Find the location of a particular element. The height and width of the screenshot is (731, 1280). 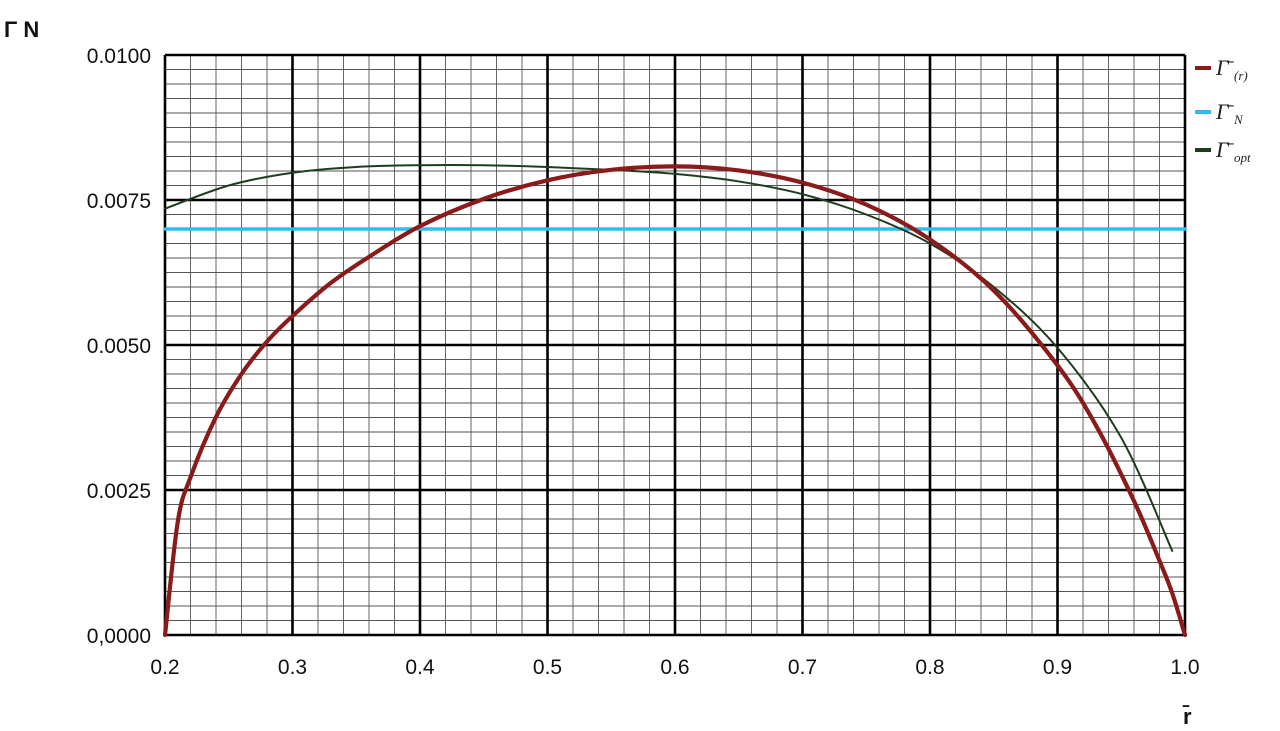

legend-subscript: opt is located at coordinates (1242, 157).